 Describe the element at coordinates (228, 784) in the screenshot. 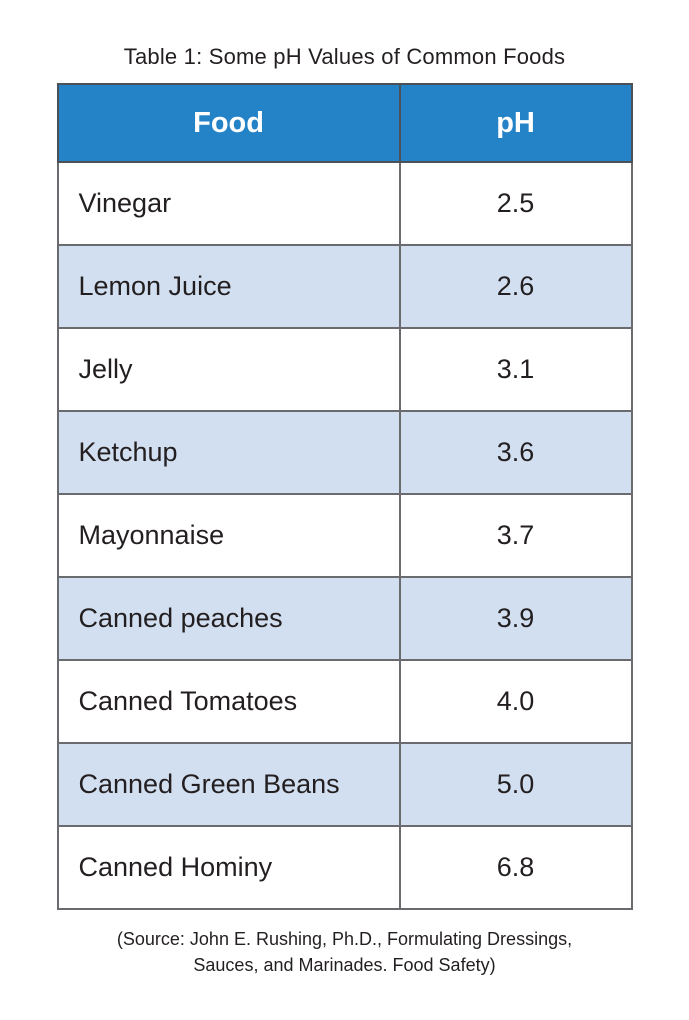

I see `food-cell: Canned Green Beans` at that location.